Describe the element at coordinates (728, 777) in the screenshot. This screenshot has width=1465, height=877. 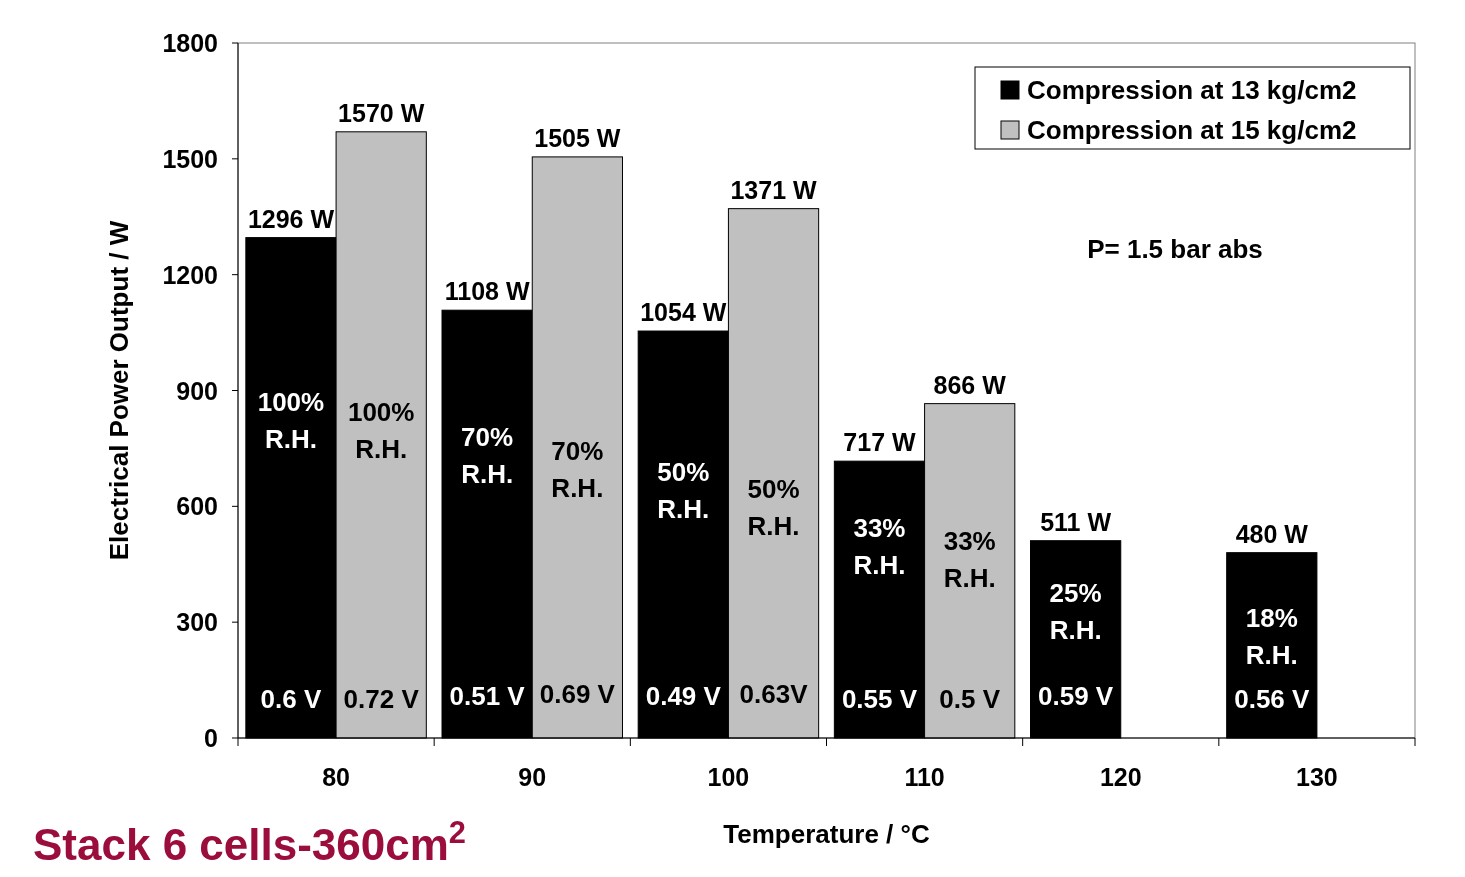
I see `x-tick-label: 100` at that location.